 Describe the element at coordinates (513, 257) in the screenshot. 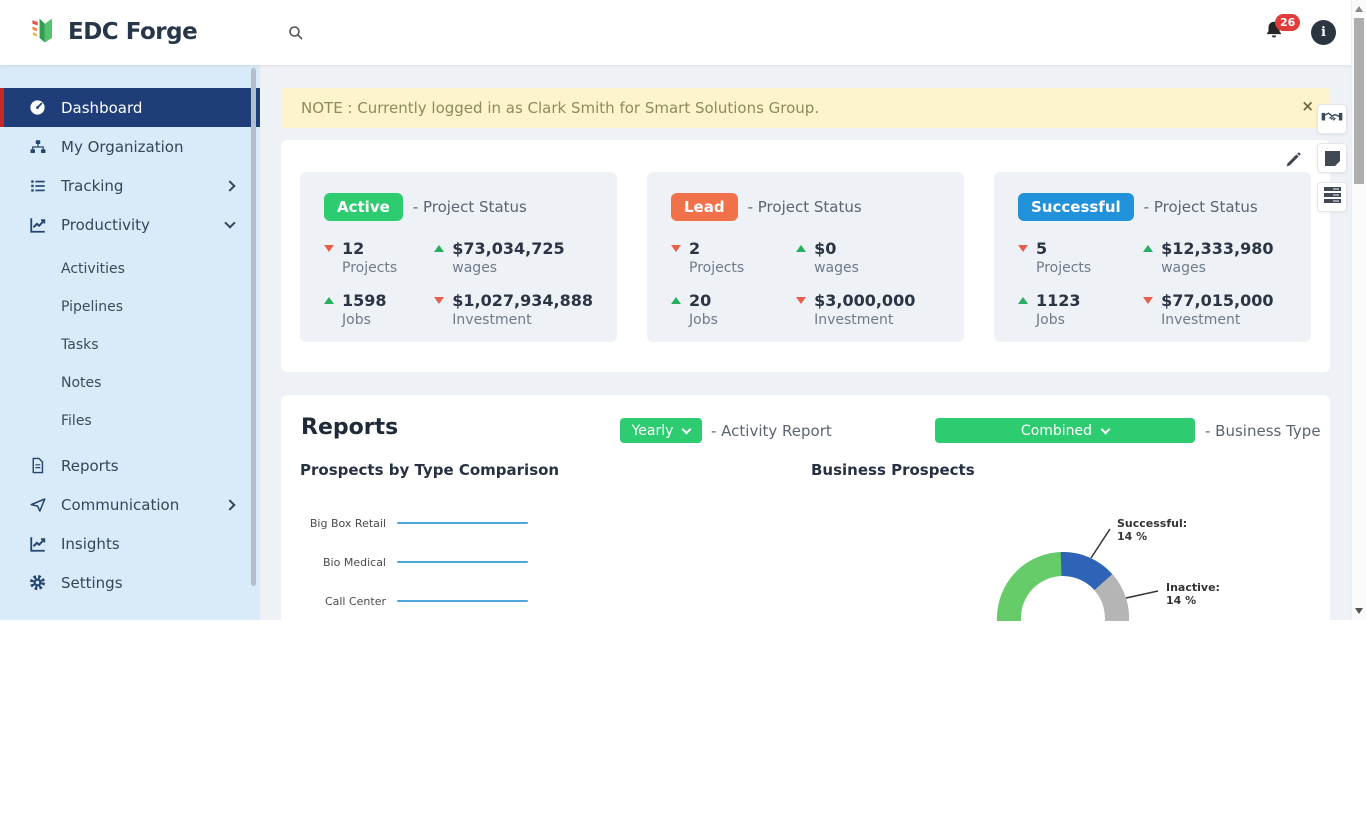

I see `metric-wages: $73,034,725 wages` at that location.